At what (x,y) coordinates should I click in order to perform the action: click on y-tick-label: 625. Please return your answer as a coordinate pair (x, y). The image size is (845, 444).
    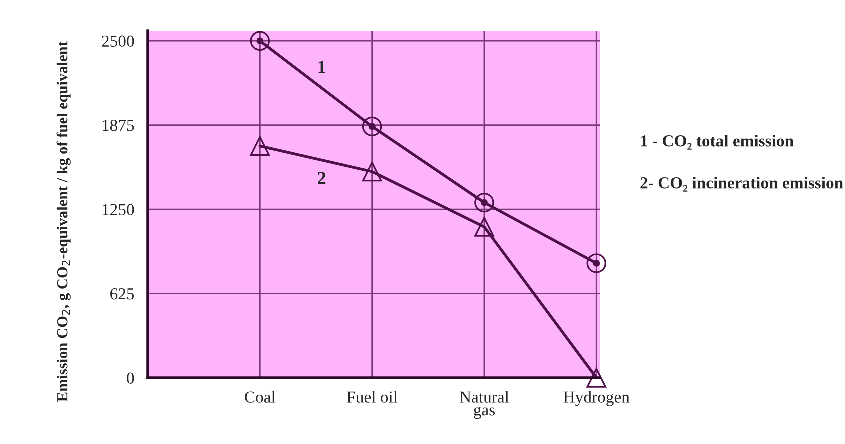
    Looking at the image, I should click on (122, 294).